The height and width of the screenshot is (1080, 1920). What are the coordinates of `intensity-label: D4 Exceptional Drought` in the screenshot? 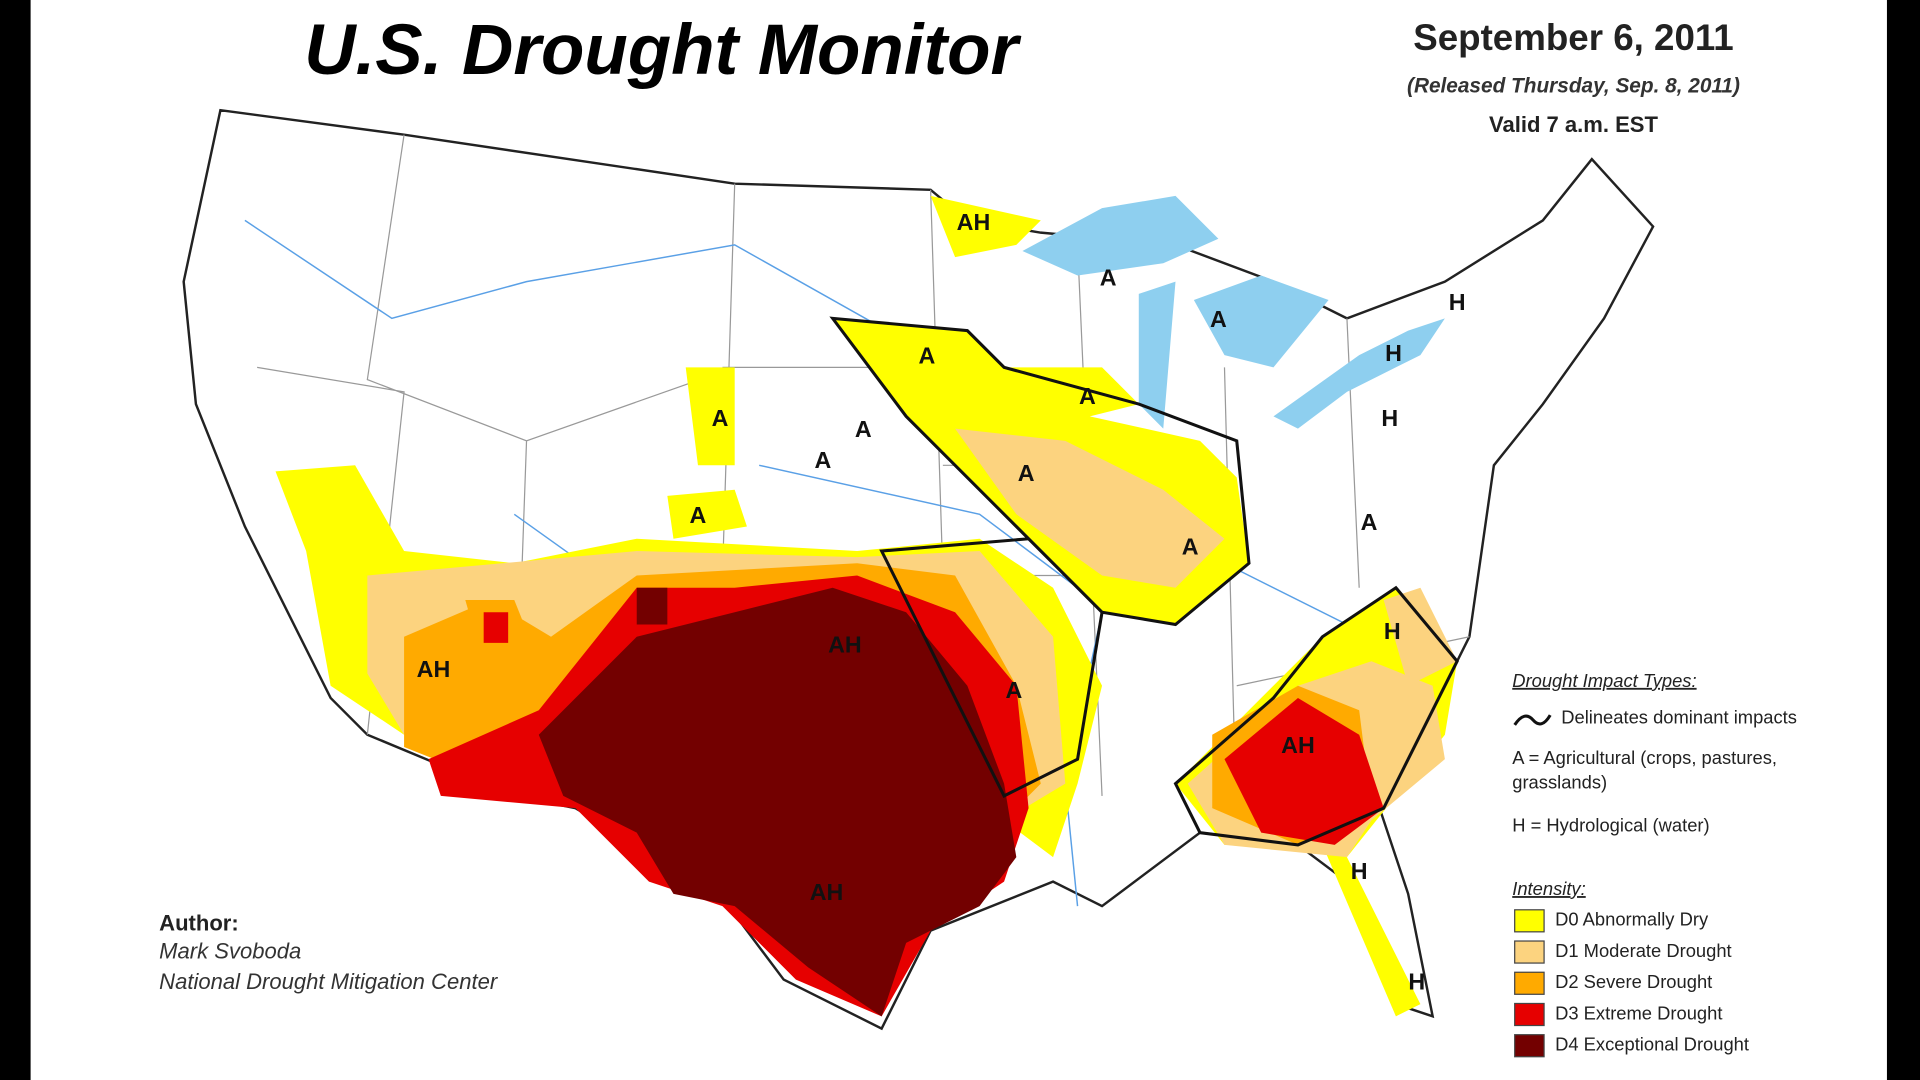 It's located at (1652, 1044).